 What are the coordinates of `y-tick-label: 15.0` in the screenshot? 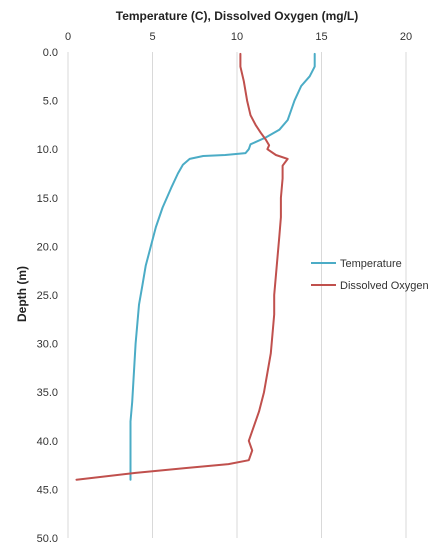 It's located at (47, 199).